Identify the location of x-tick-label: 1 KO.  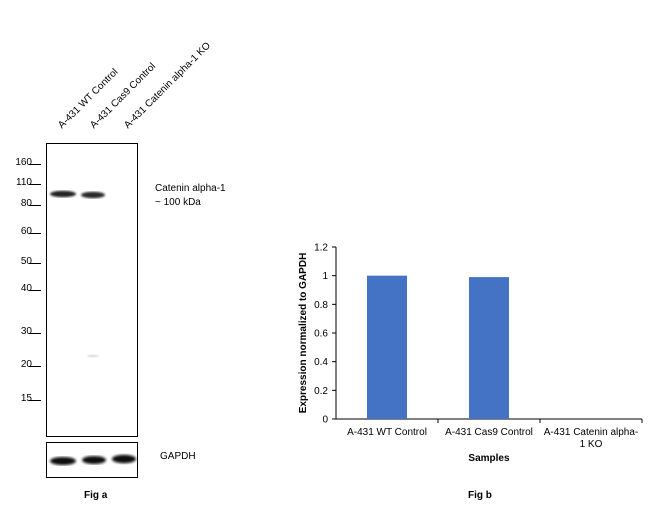
(591, 444).